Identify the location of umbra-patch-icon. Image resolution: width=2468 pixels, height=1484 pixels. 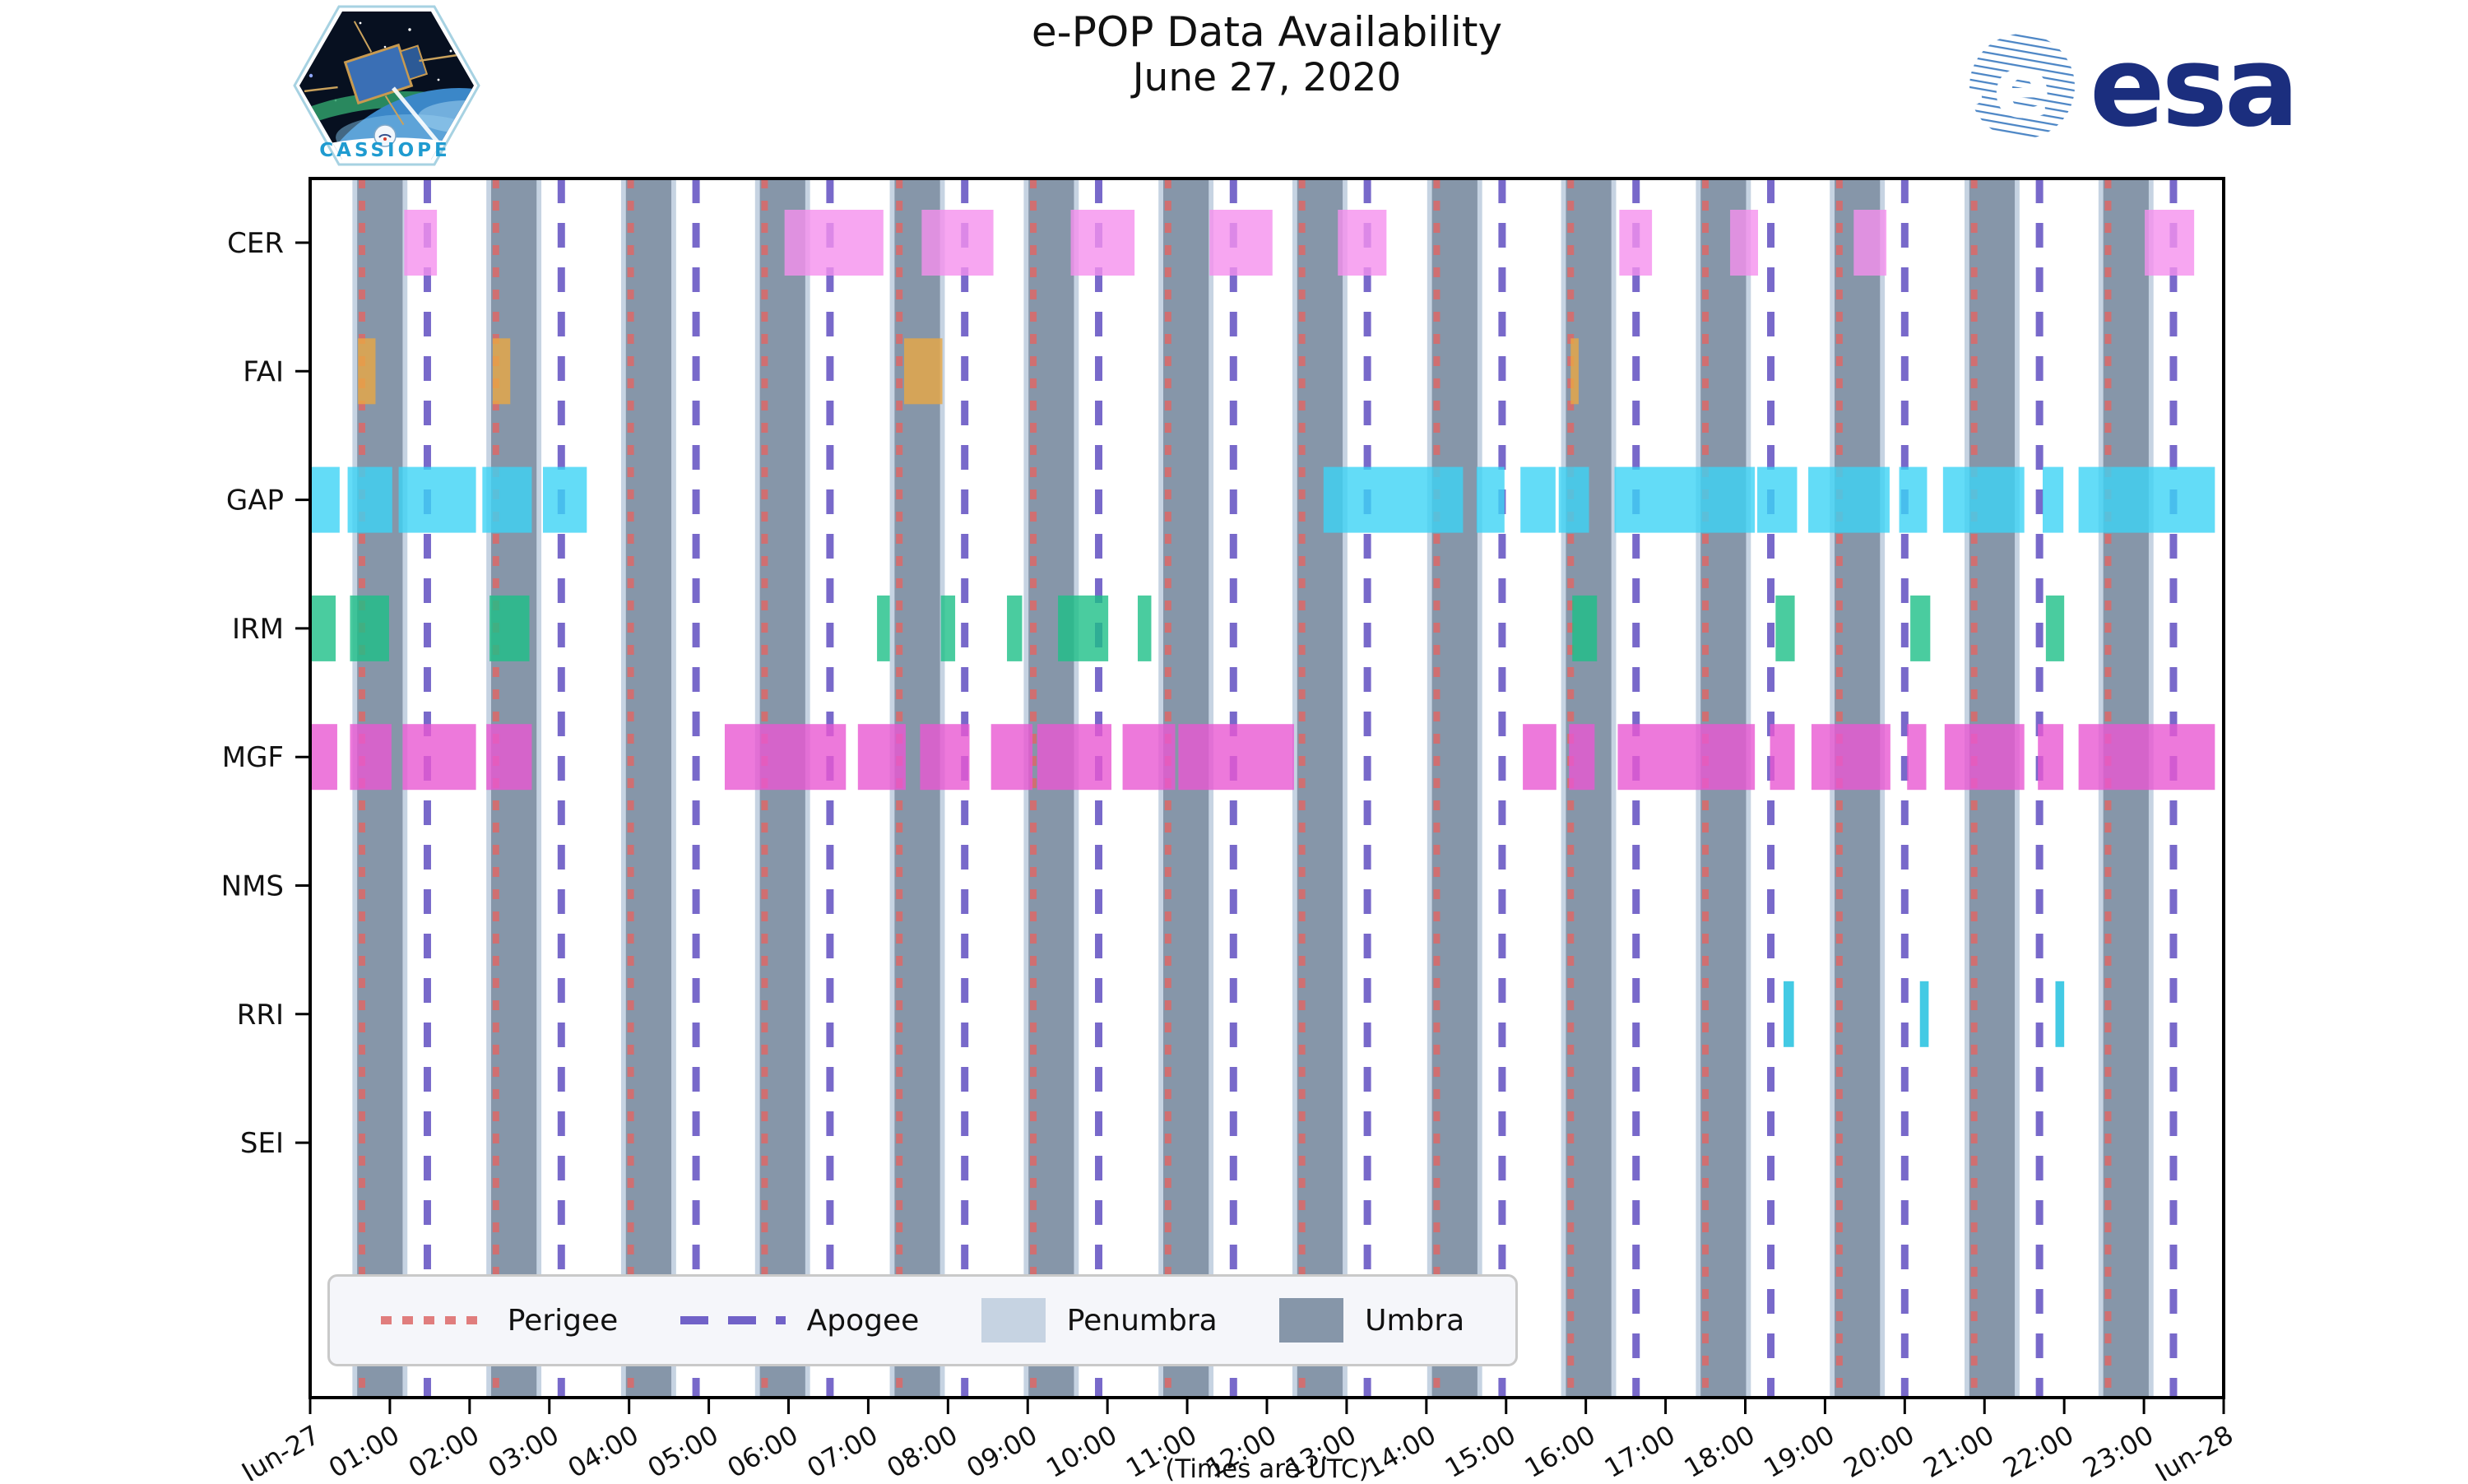
(1311, 1320).